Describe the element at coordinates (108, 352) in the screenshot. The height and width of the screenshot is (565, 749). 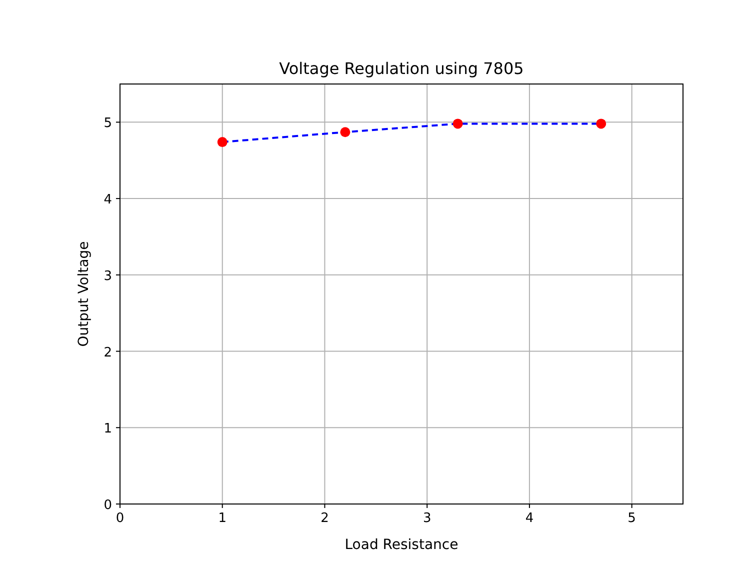
I see `y-tick-label: 2` at that location.